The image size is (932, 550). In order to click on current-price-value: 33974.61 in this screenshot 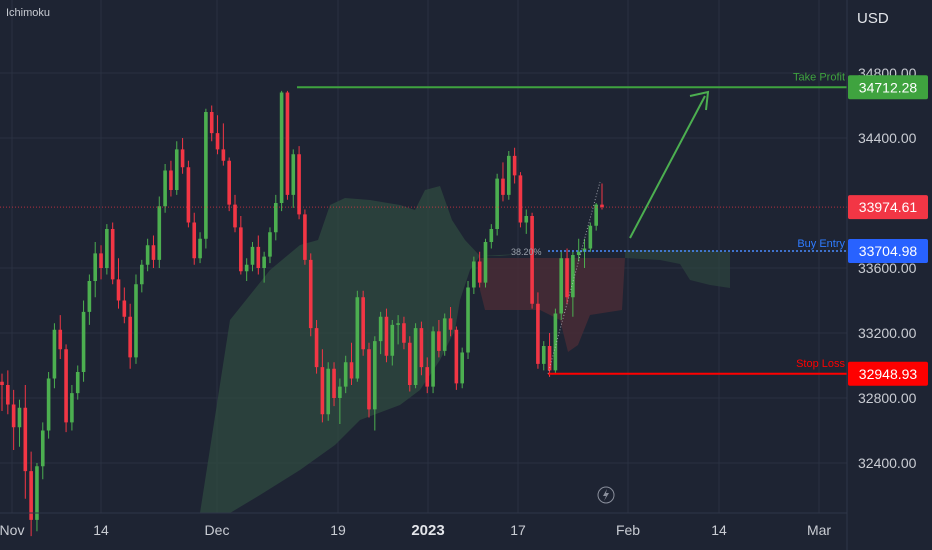, I will do `click(888, 207)`.